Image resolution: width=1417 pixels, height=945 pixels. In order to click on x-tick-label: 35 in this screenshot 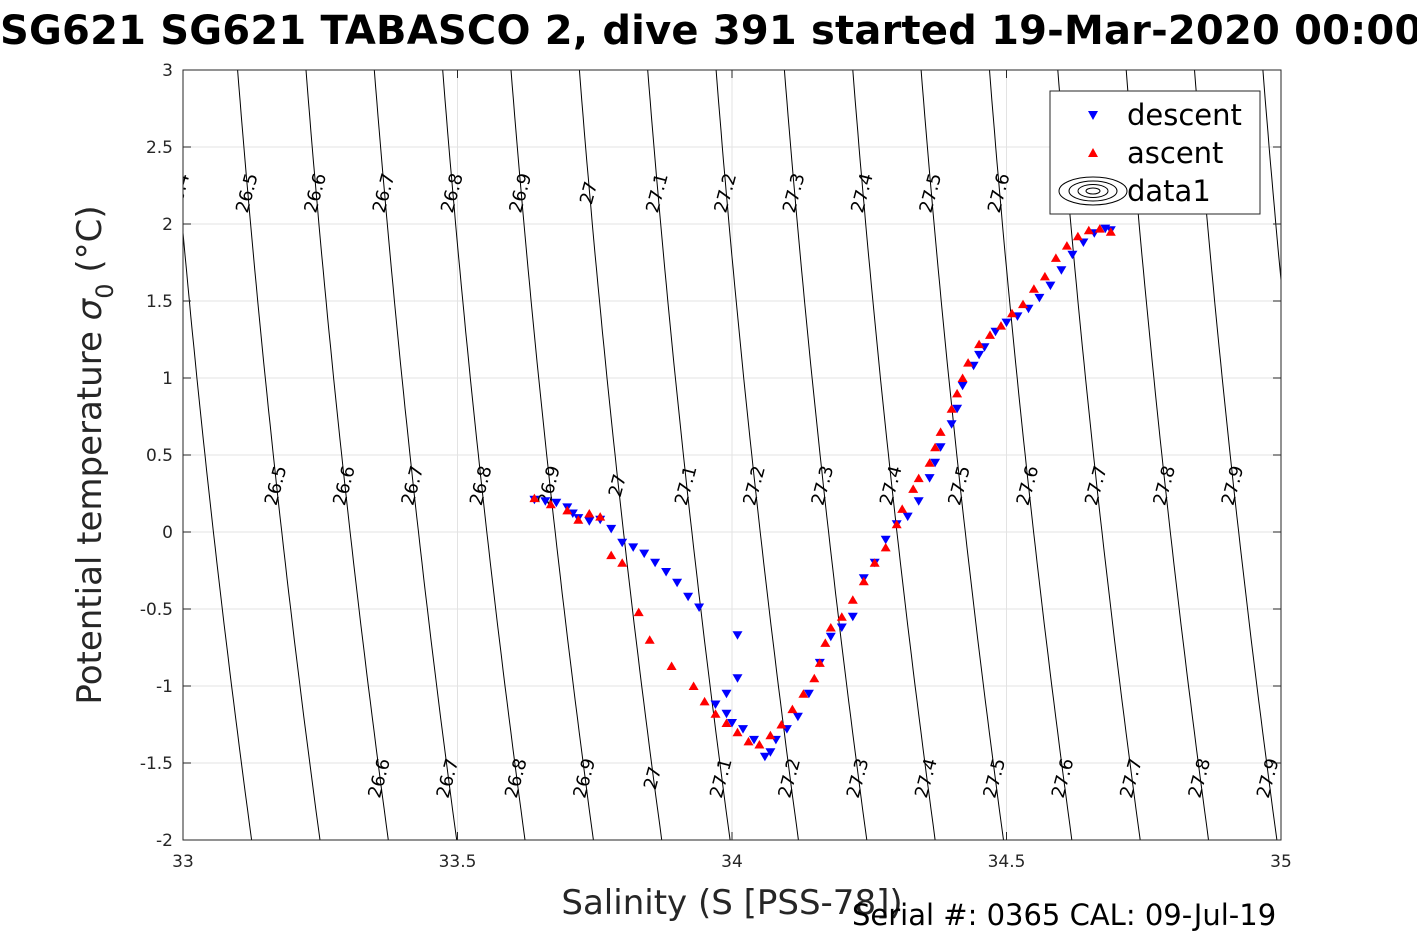, I will do `click(1281, 862)`.